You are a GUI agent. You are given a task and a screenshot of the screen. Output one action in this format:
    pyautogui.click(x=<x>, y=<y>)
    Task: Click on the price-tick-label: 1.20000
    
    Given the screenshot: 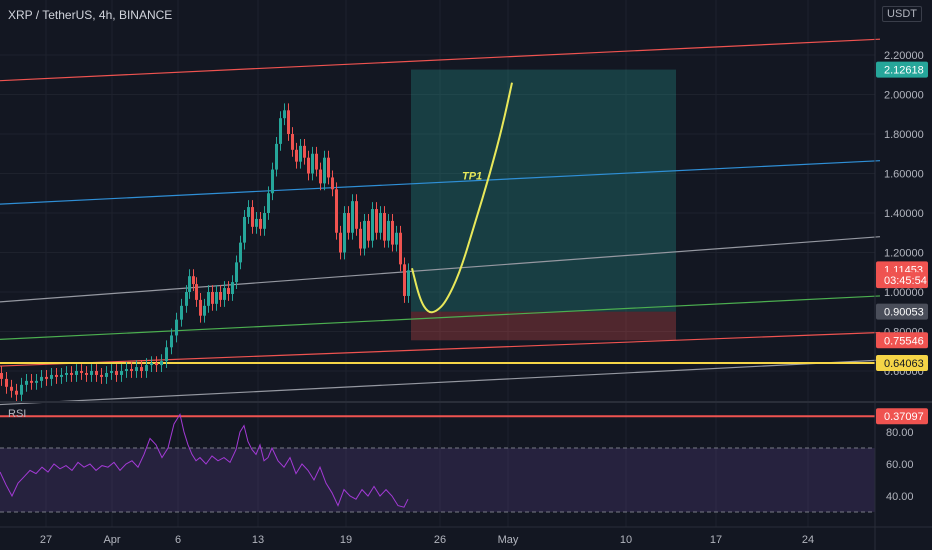 What is the action you would take?
    pyautogui.click(x=904, y=254)
    